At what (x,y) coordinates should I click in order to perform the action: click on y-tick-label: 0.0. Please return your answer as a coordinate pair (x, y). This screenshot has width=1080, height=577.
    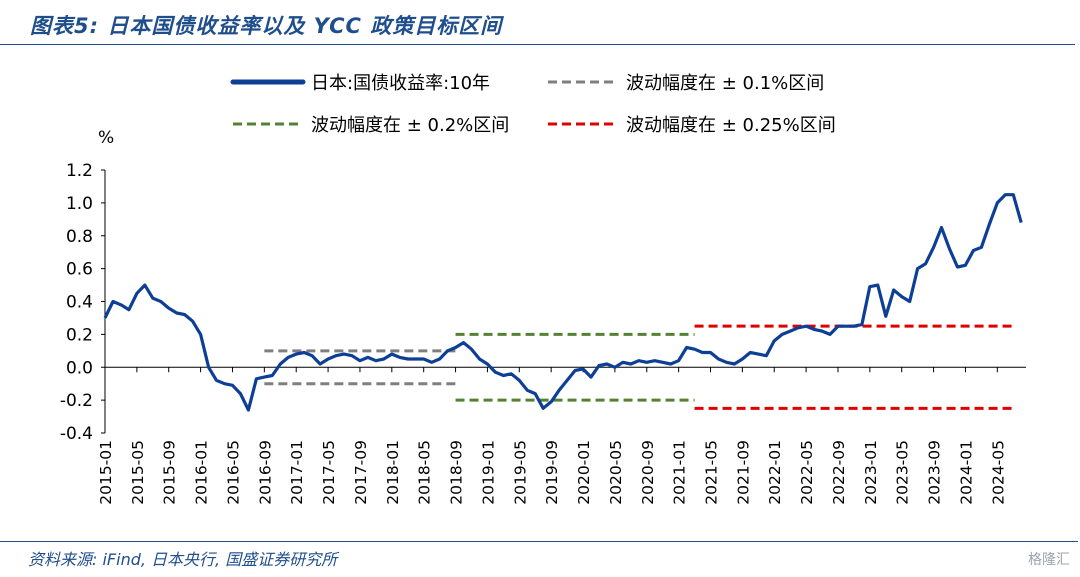
    Looking at the image, I should click on (79, 368).